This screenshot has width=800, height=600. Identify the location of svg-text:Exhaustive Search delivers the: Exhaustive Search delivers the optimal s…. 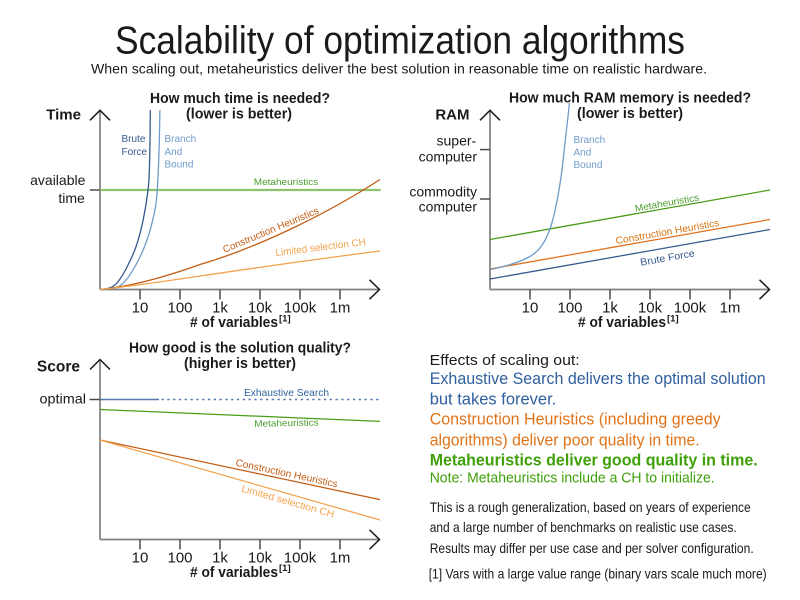
(598, 379).